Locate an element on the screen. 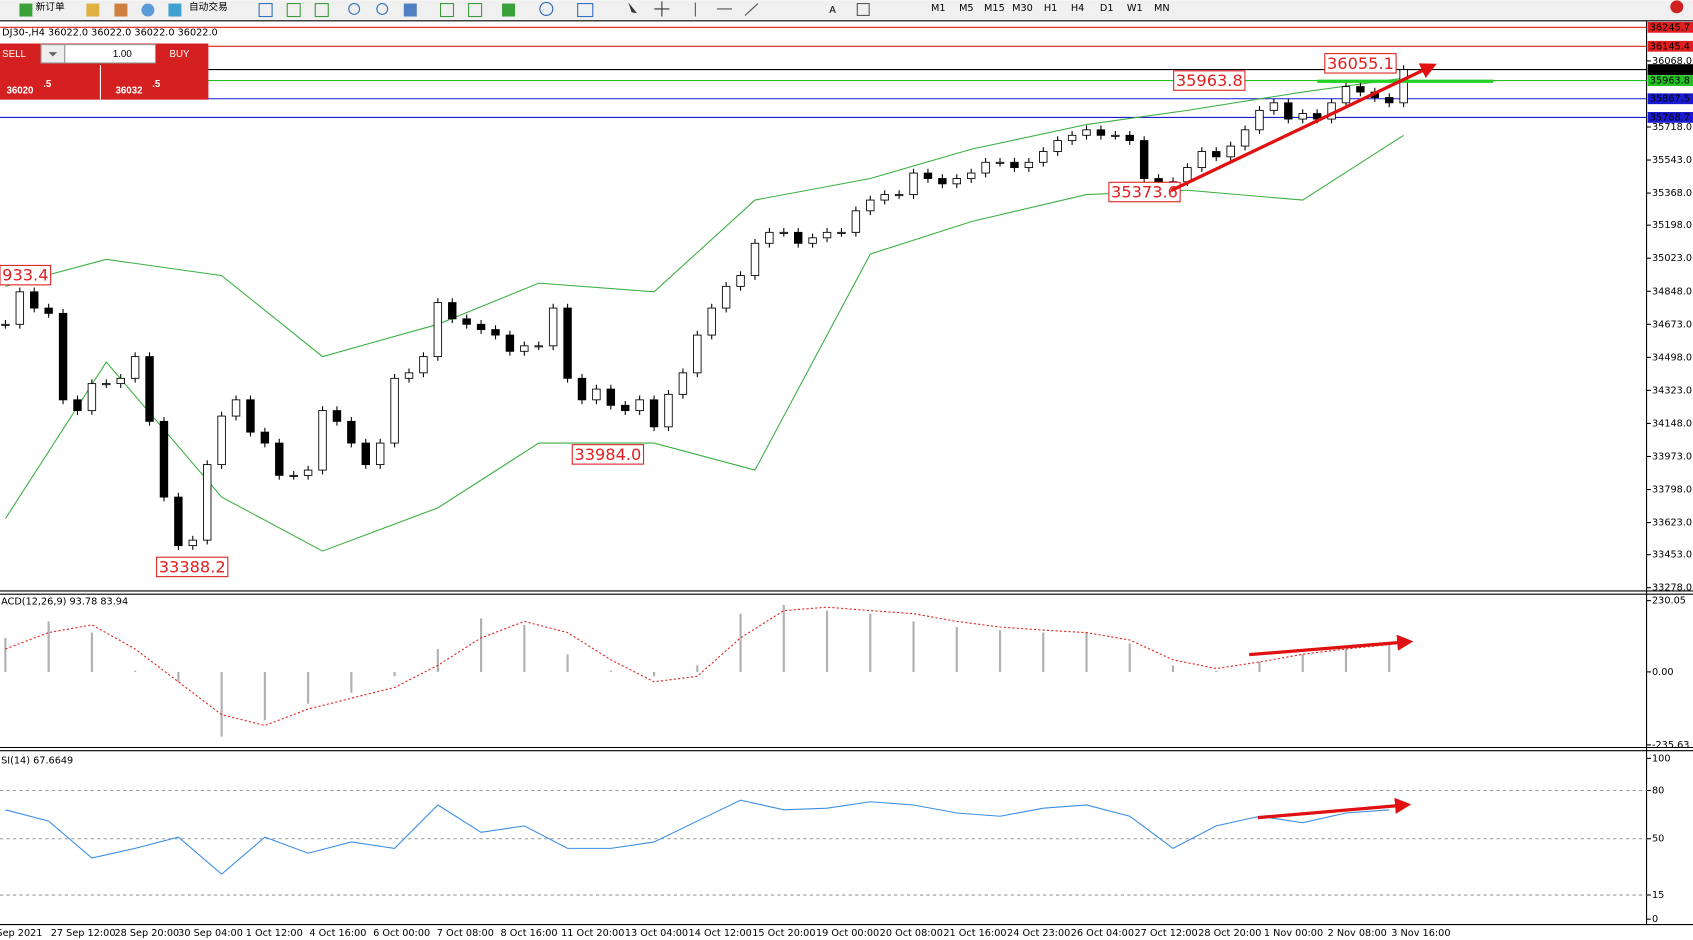  new-order: 新订单 is located at coordinates (50, 6).